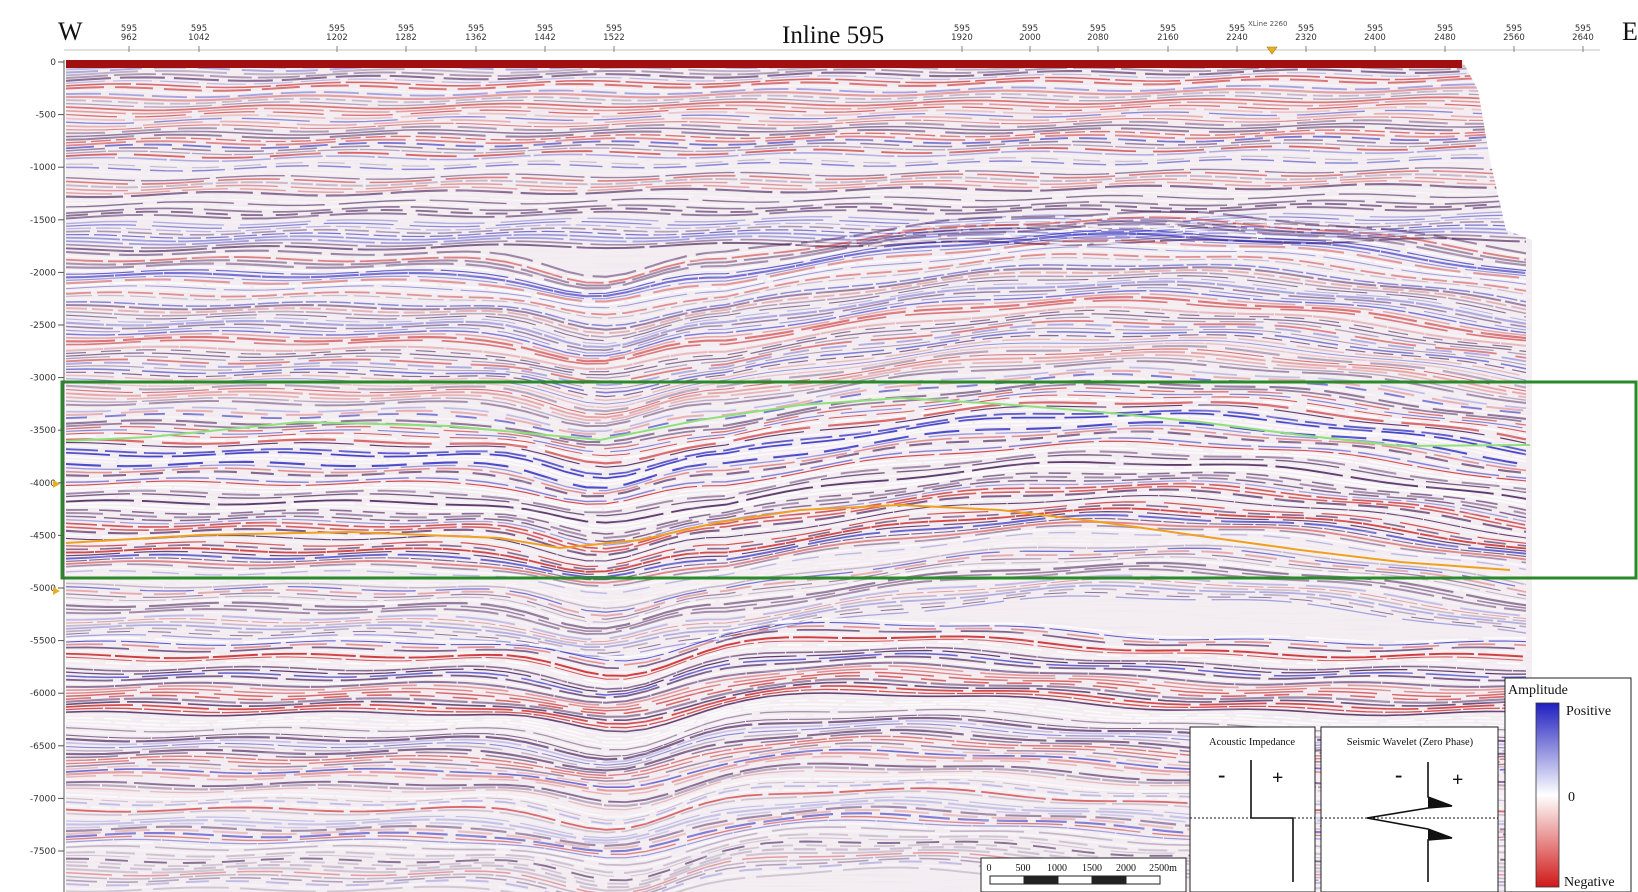 The width and height of the screenshot is (1638, 892). What do you see at coordinates (43, 379) in the screenshot?
I see `depth-tick-label: -3000` at bounding box center [43, 379].